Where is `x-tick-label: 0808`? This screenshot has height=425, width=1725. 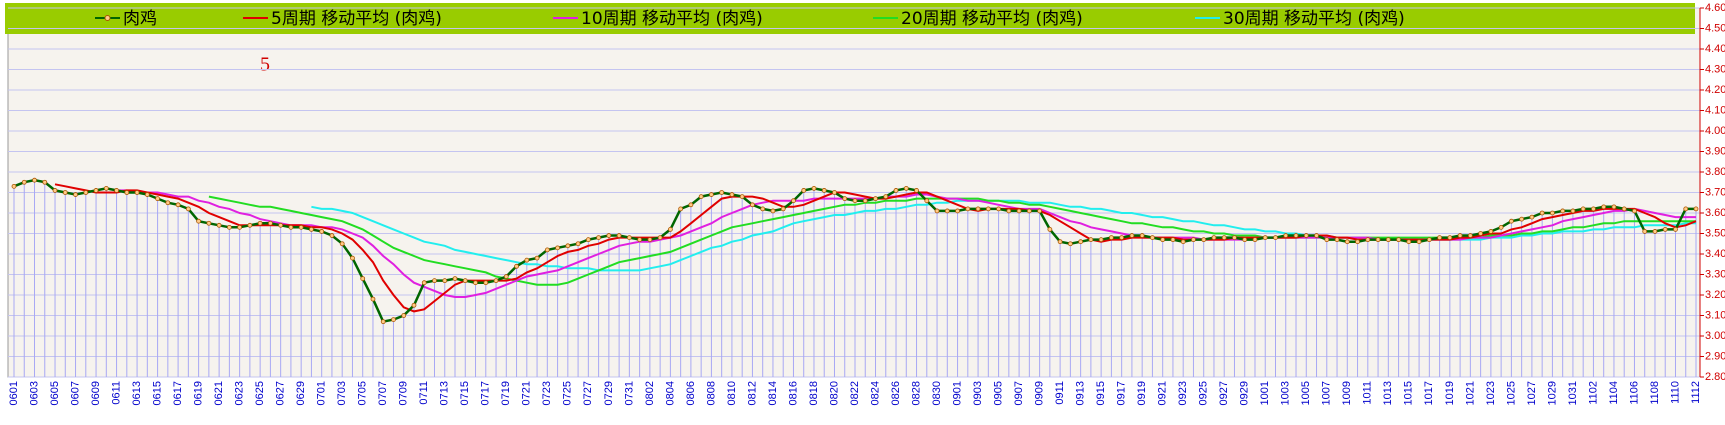
x-tick-label: 0808 is located at coordinates (711, 393).